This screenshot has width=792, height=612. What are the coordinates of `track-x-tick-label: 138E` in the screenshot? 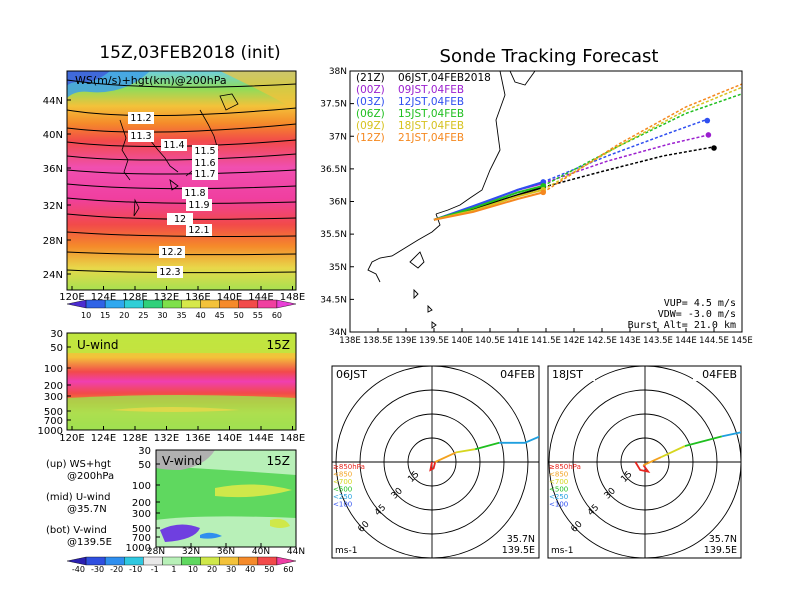 It's located at (350, 341).